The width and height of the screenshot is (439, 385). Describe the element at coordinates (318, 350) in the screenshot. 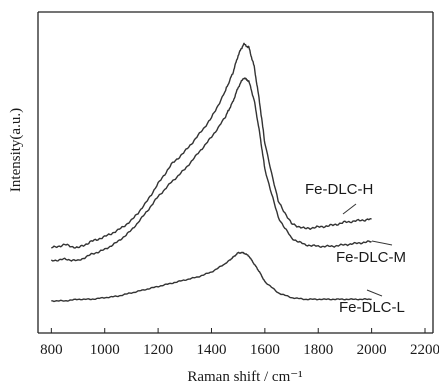

I see `x-tick-label: 1800` at that location.